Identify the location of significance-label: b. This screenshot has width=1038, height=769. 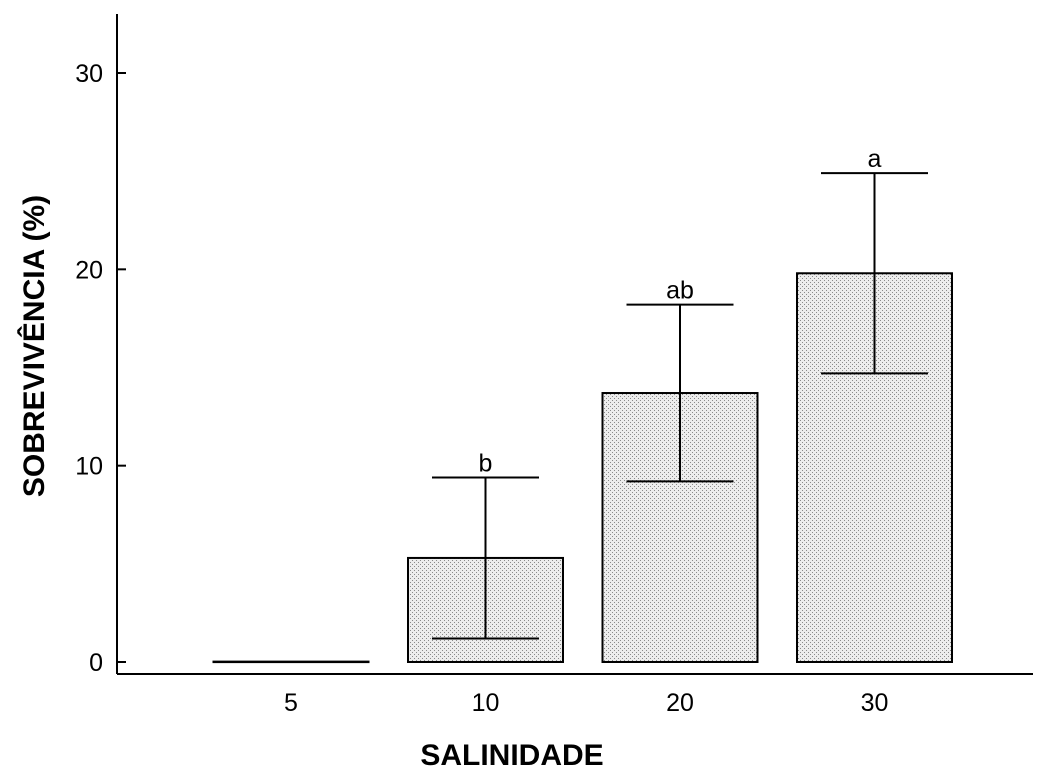
(486, 463).